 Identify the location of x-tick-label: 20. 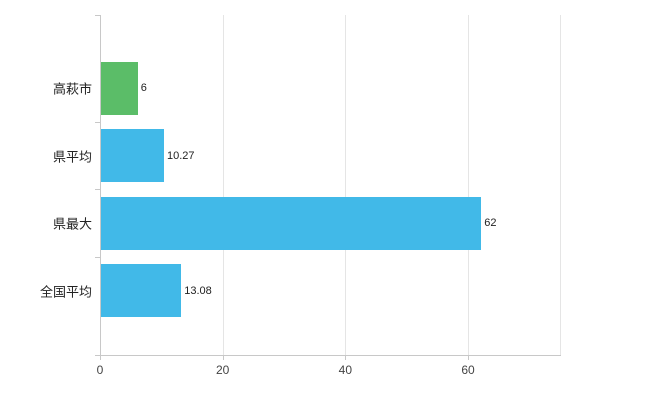
(222, 370).